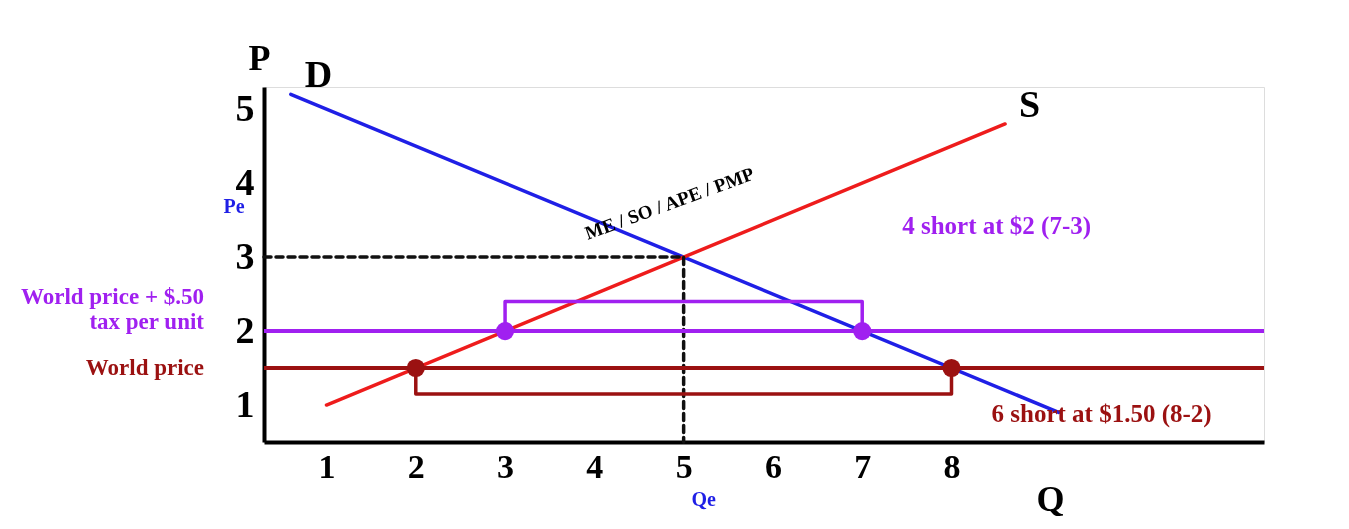 Image resolution: width=1349 pixels, height=529 pixels. What do you see at coordinates (245, 107) in the screenshot?
I see `y-tick-label: 5` at bounding box center [245, 107].